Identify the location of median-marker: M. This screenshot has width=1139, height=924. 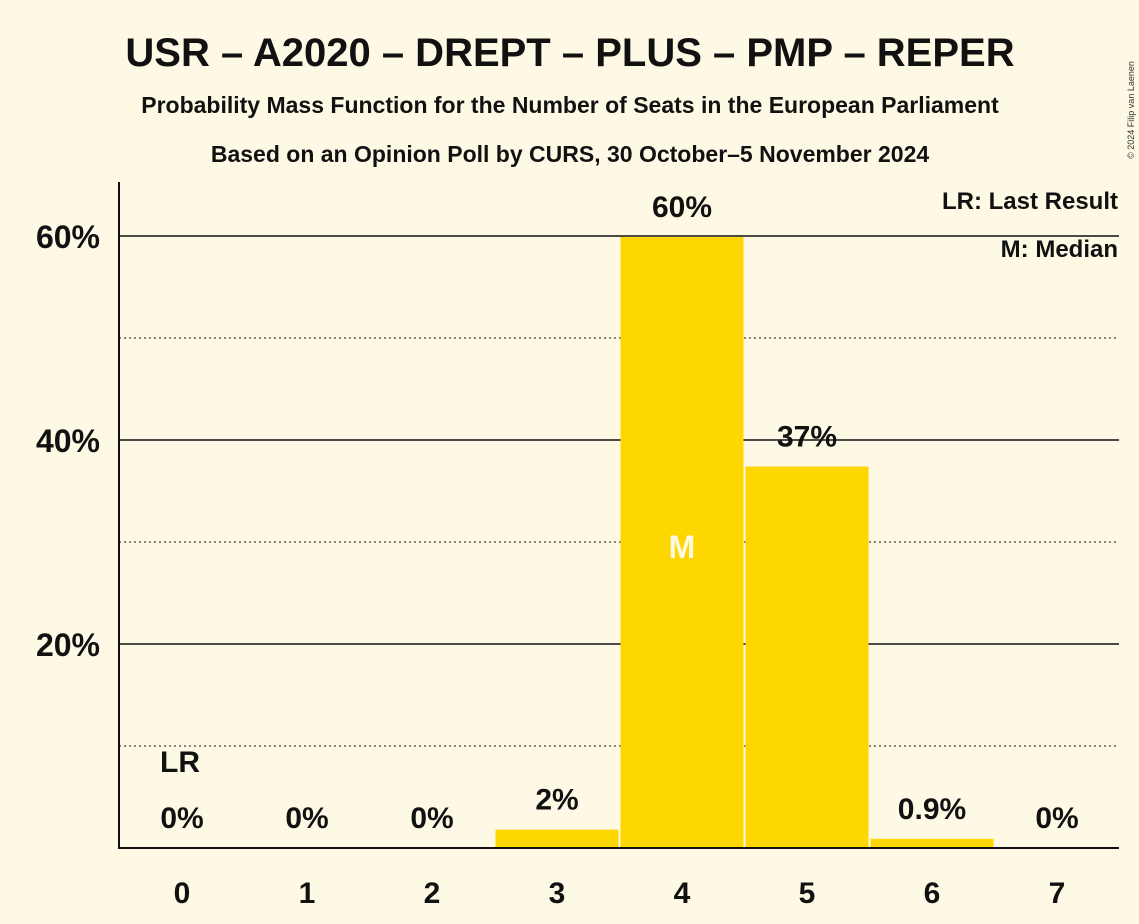
(682, 547).